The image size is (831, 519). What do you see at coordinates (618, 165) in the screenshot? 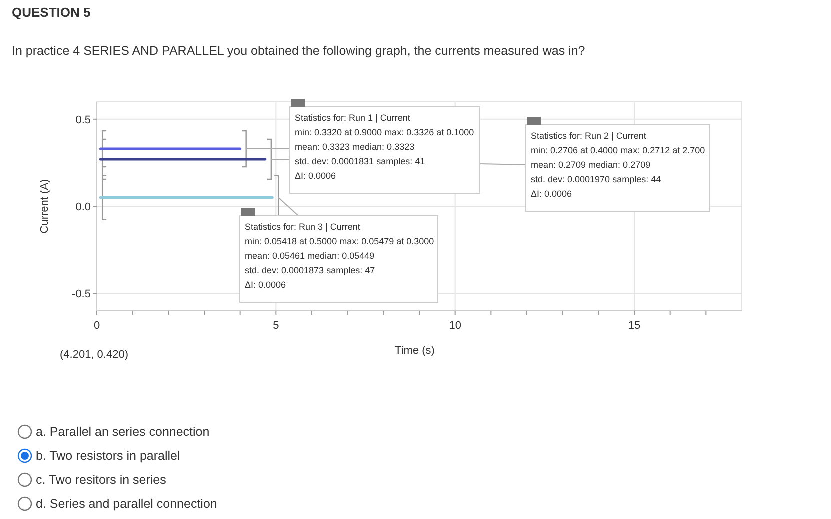
I see `annotation: Statistics for: Run 2 | Current min: 0.2706 at 0.4000 max: 0.2712 at 2.700 mean: 0.2709 median: 0.2709 std. dev: 0.0001970 samples: 44 ΔI: 0.0006` at bounding box center [618, 165].